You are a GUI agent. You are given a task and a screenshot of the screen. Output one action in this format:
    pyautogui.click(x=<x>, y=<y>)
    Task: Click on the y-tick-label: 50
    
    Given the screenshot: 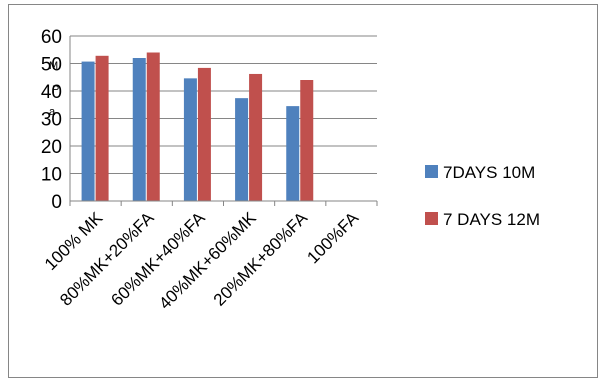 What is the action you would take?
    pyautogui.click(x=51, y=65)
    